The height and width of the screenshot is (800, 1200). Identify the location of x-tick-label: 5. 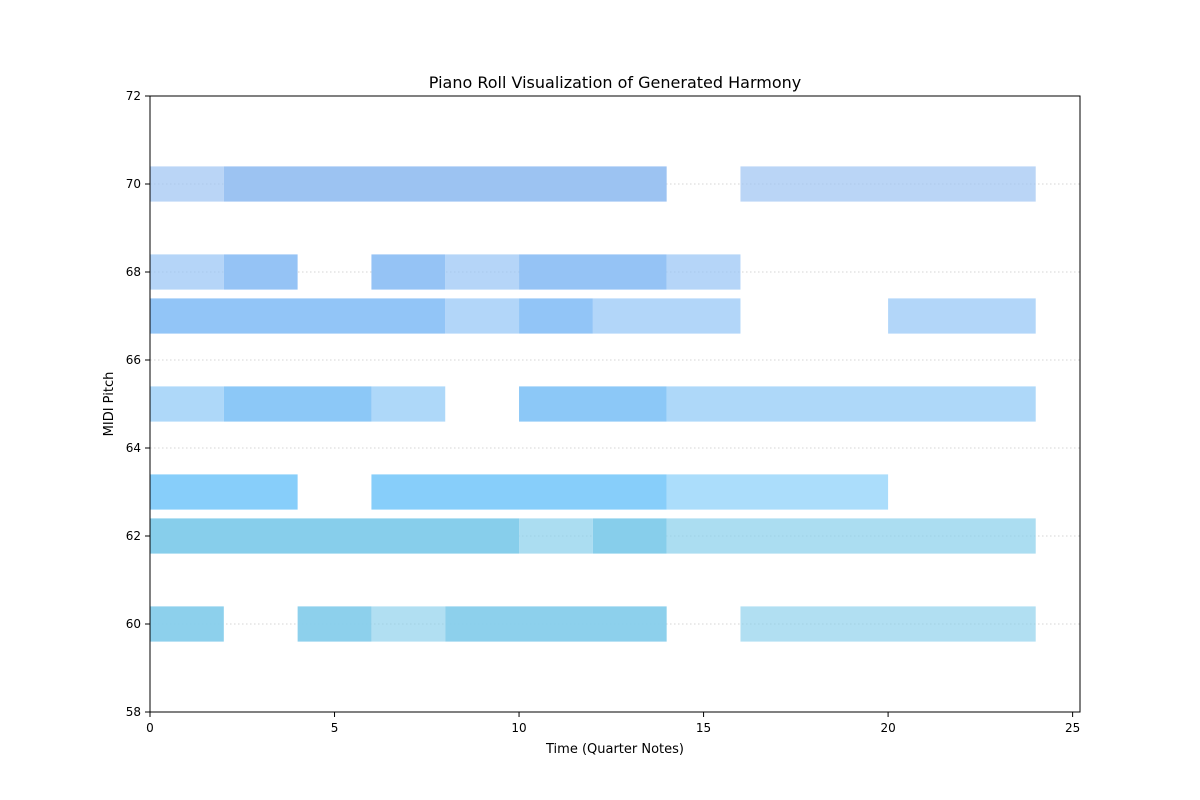
(335, 728).